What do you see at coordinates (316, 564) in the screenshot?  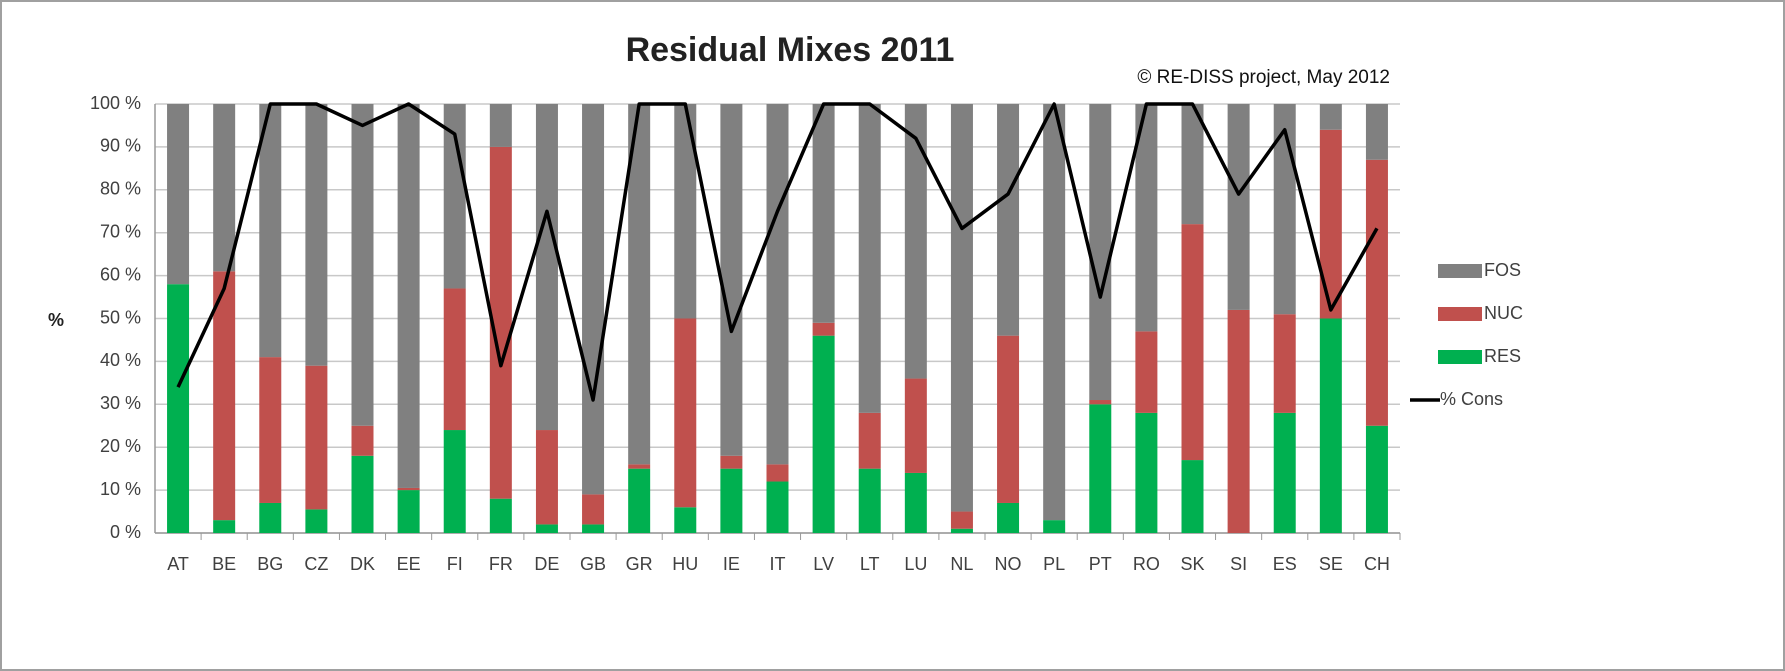 I see `x-tick-label: CZ` at bounding box center [316, 564].